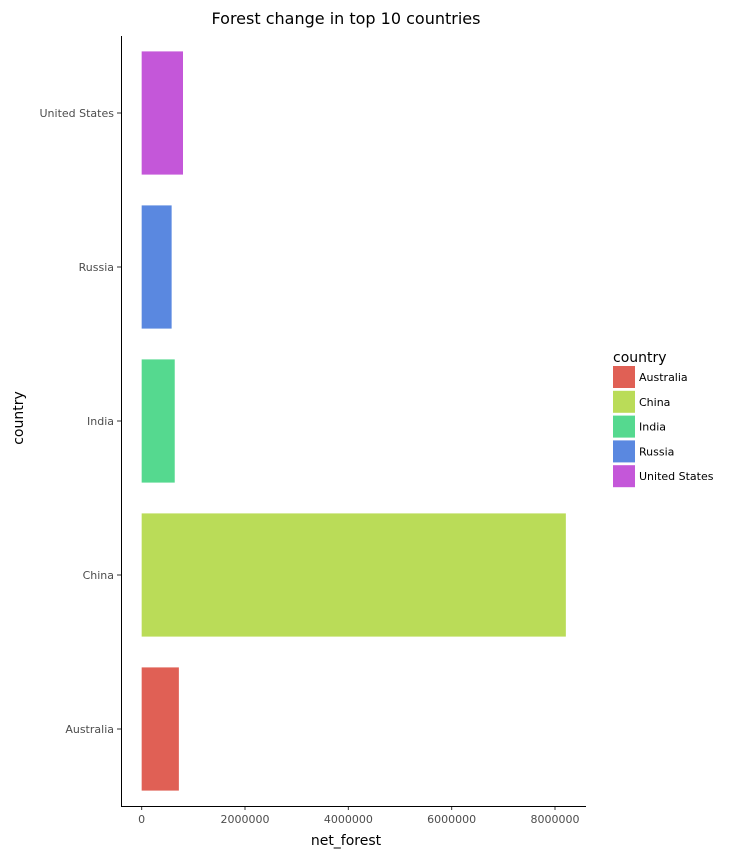 The width and height of the screenshot is (749, 858). I want to click on legend-label-india: India, so click(652, 427).